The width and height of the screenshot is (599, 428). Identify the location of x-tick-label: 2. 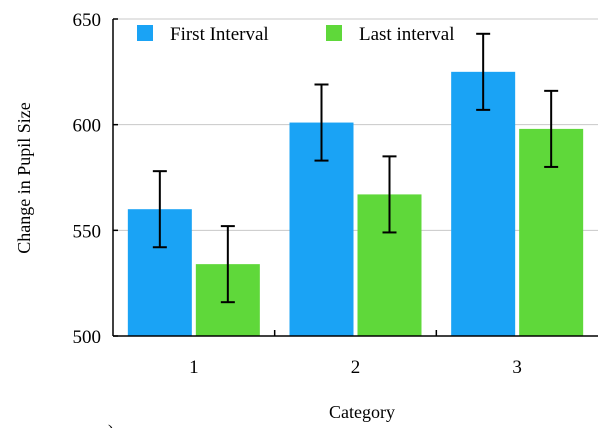
(356, 367).